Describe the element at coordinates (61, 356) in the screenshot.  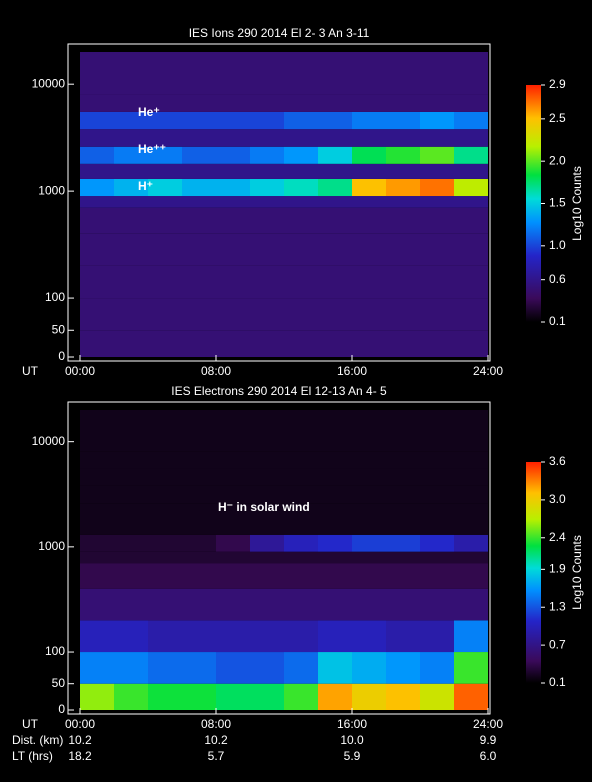
I see `y-tick-label: 0` at that location.